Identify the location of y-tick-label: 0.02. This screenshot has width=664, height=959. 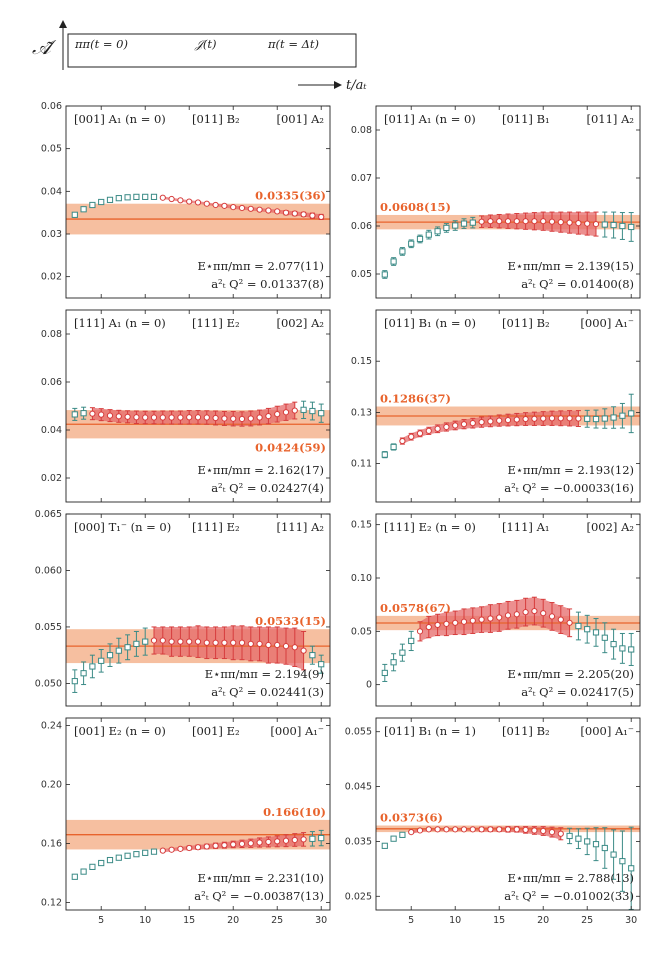
(51, 277).